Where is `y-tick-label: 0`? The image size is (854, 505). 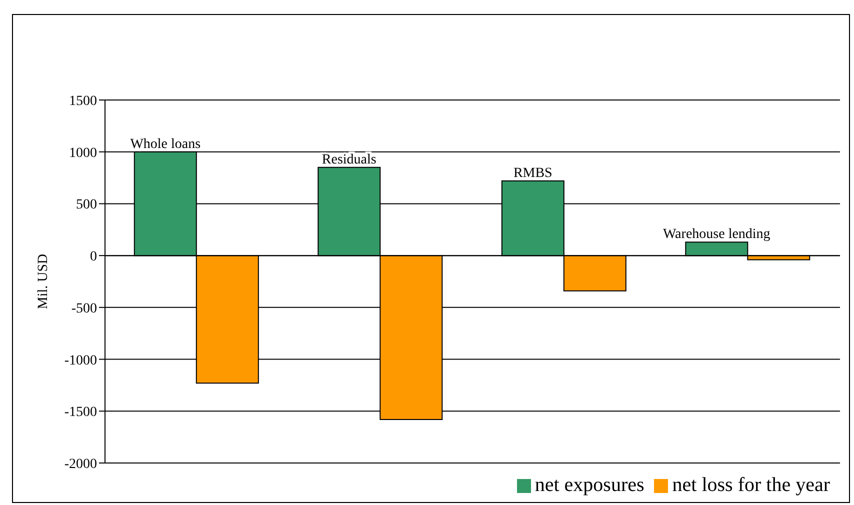 y-tick-label: 0 is located at coordinates (93, 257).